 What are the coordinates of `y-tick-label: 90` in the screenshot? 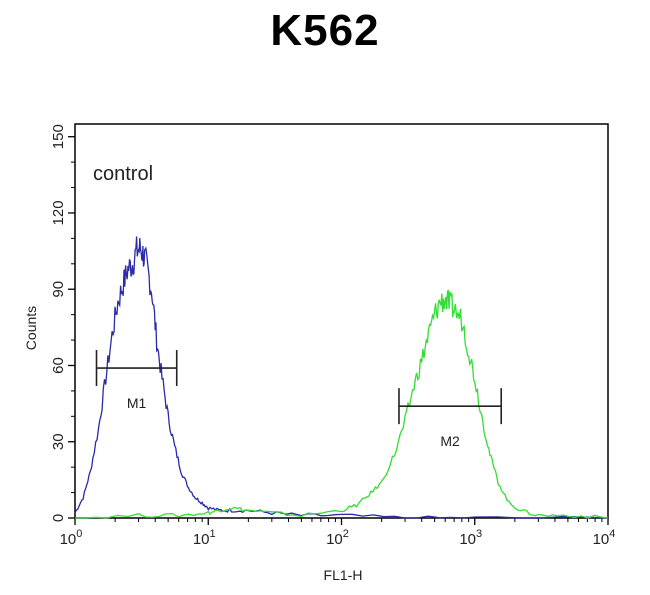 It's located at (58, 289).